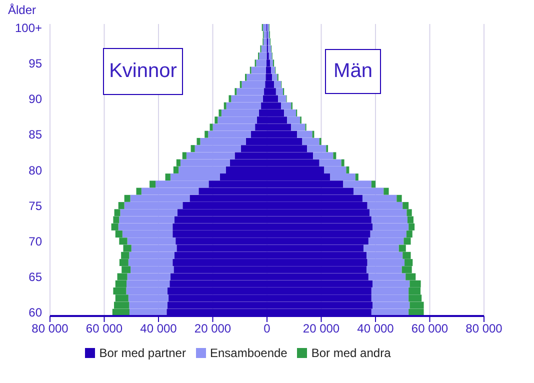 The width and height of the screenshot is (534, 383). I want to click on annotation: Kvinnor, so click(143, 71).